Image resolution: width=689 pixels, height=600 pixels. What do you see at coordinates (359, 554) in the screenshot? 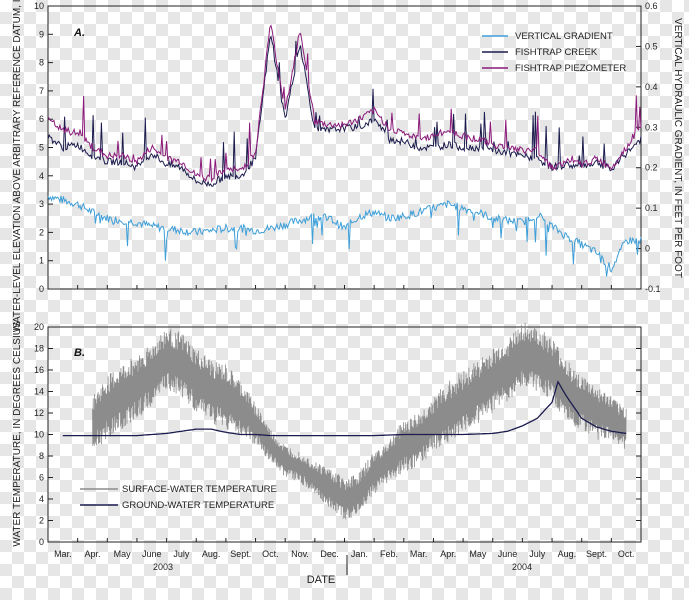
I see `month-label: Jan.` at bounding box center [359, 554].